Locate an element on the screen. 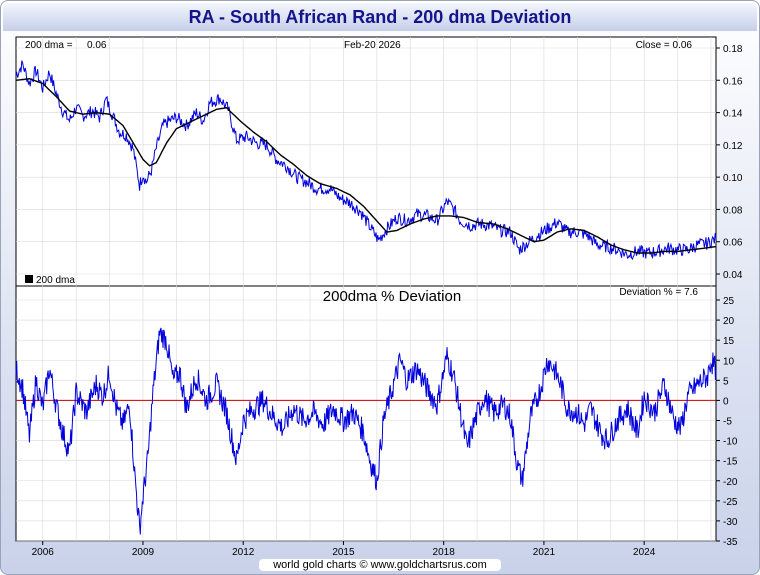 This screenshot has height=575, width=760. price-y-tick-label: 0.14 is located at coordinates (733, 114).